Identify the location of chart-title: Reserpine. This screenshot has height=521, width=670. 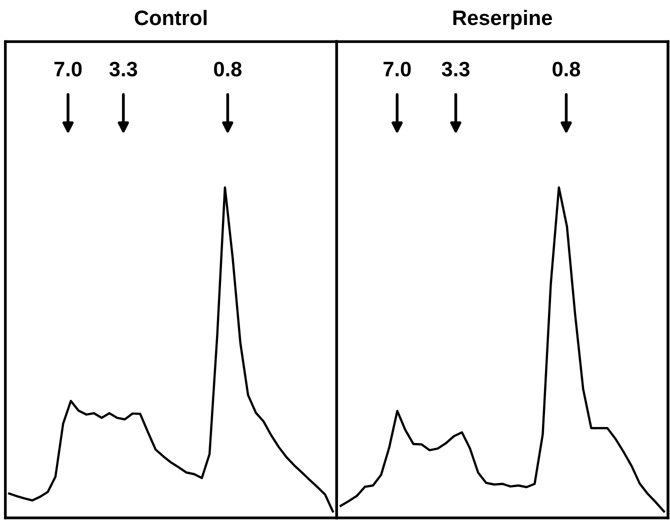
(502, 20).